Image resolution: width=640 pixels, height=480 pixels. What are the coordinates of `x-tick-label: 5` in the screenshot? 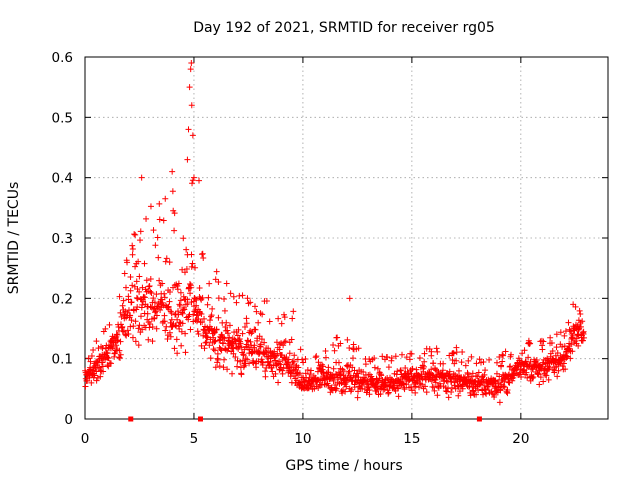 It's located at (194, 439).